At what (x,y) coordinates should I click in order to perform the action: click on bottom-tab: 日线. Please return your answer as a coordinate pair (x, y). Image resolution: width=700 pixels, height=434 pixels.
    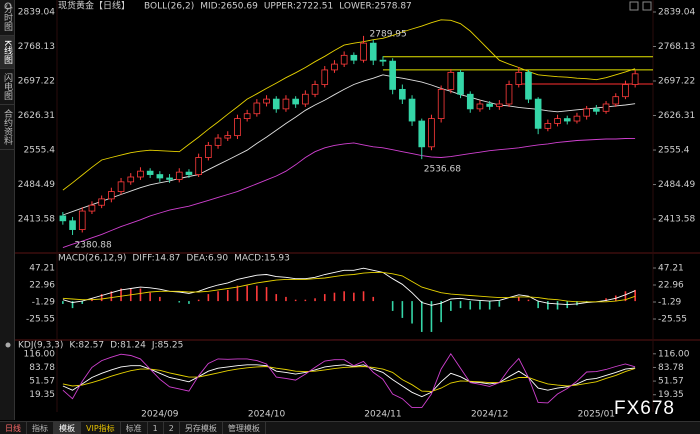
    Looking at the image, I should click on (13, 428).